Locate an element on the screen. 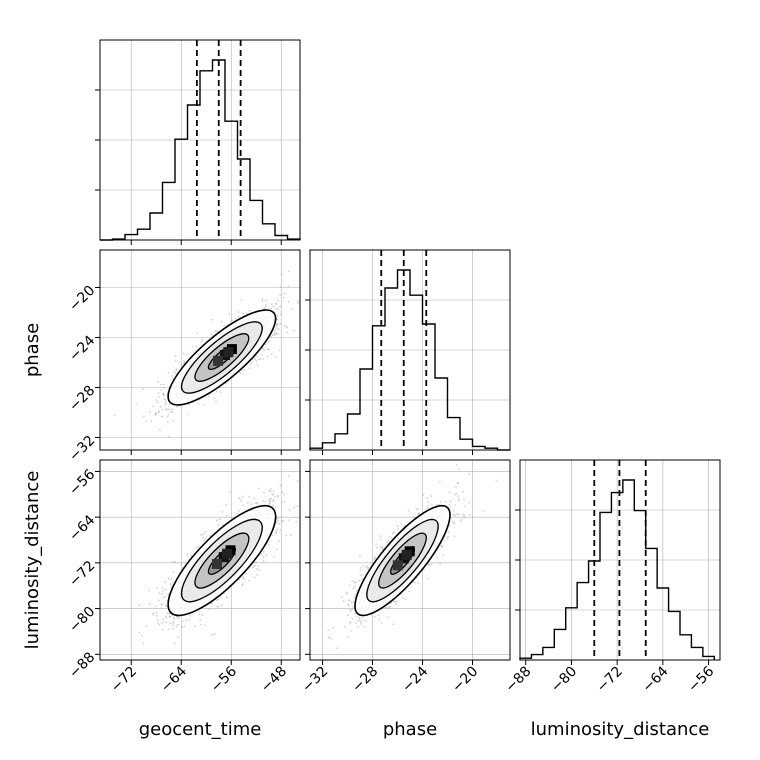 This screenshot has width=760, height=760. histogram-panel-luminosity_distance is located at coordinates (618, 560).